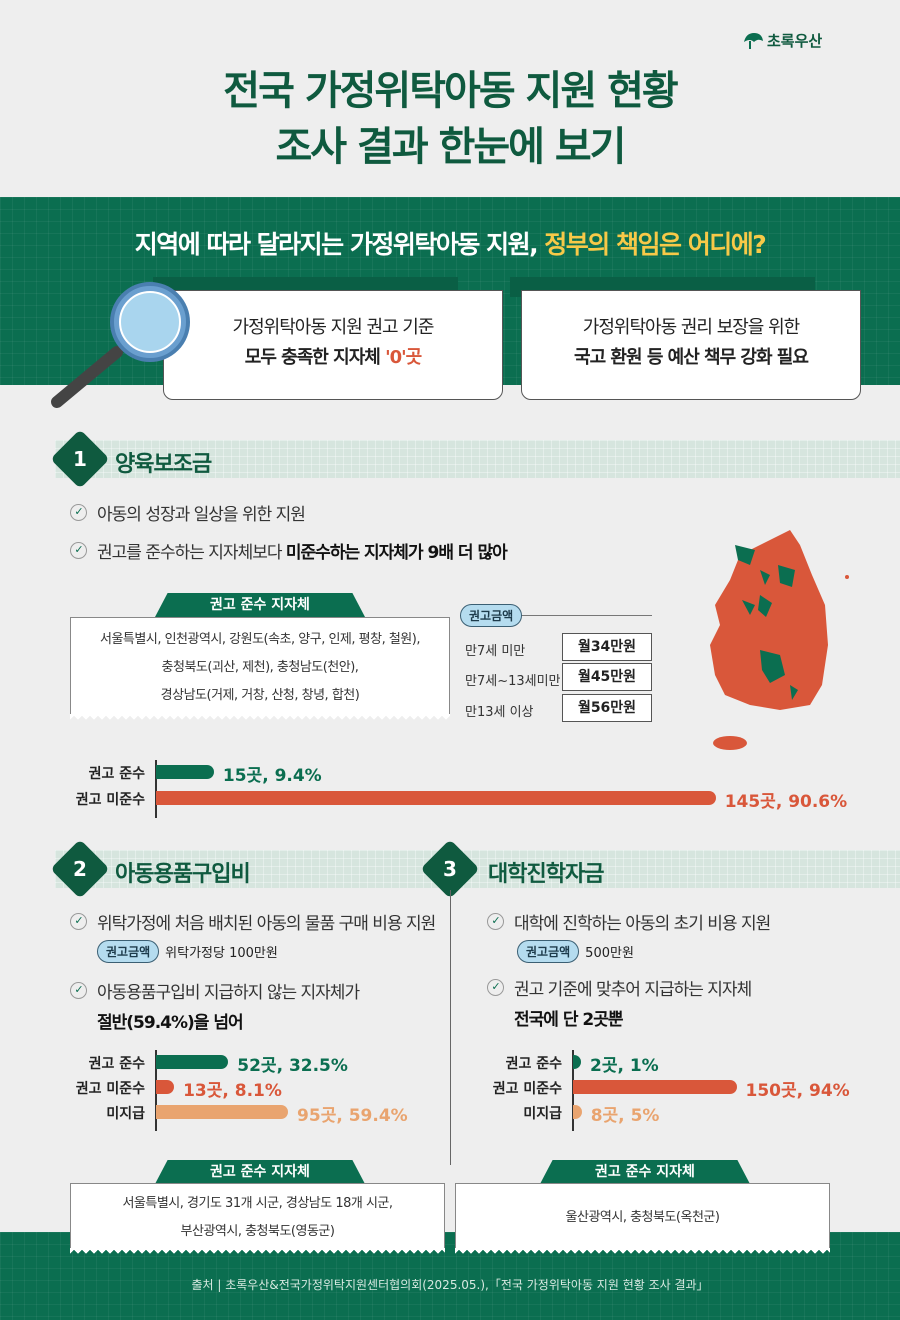 This screenshot has height=1320, width=900. I want to click on bar-value-label: 145곳, 90.6%, so click(786, 802).